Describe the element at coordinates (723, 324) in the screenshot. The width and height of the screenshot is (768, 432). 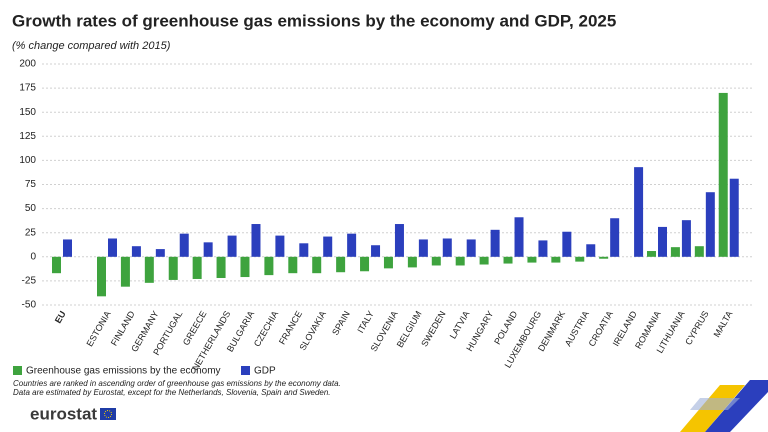
I see `x-tick-label: MALTA` at that location.